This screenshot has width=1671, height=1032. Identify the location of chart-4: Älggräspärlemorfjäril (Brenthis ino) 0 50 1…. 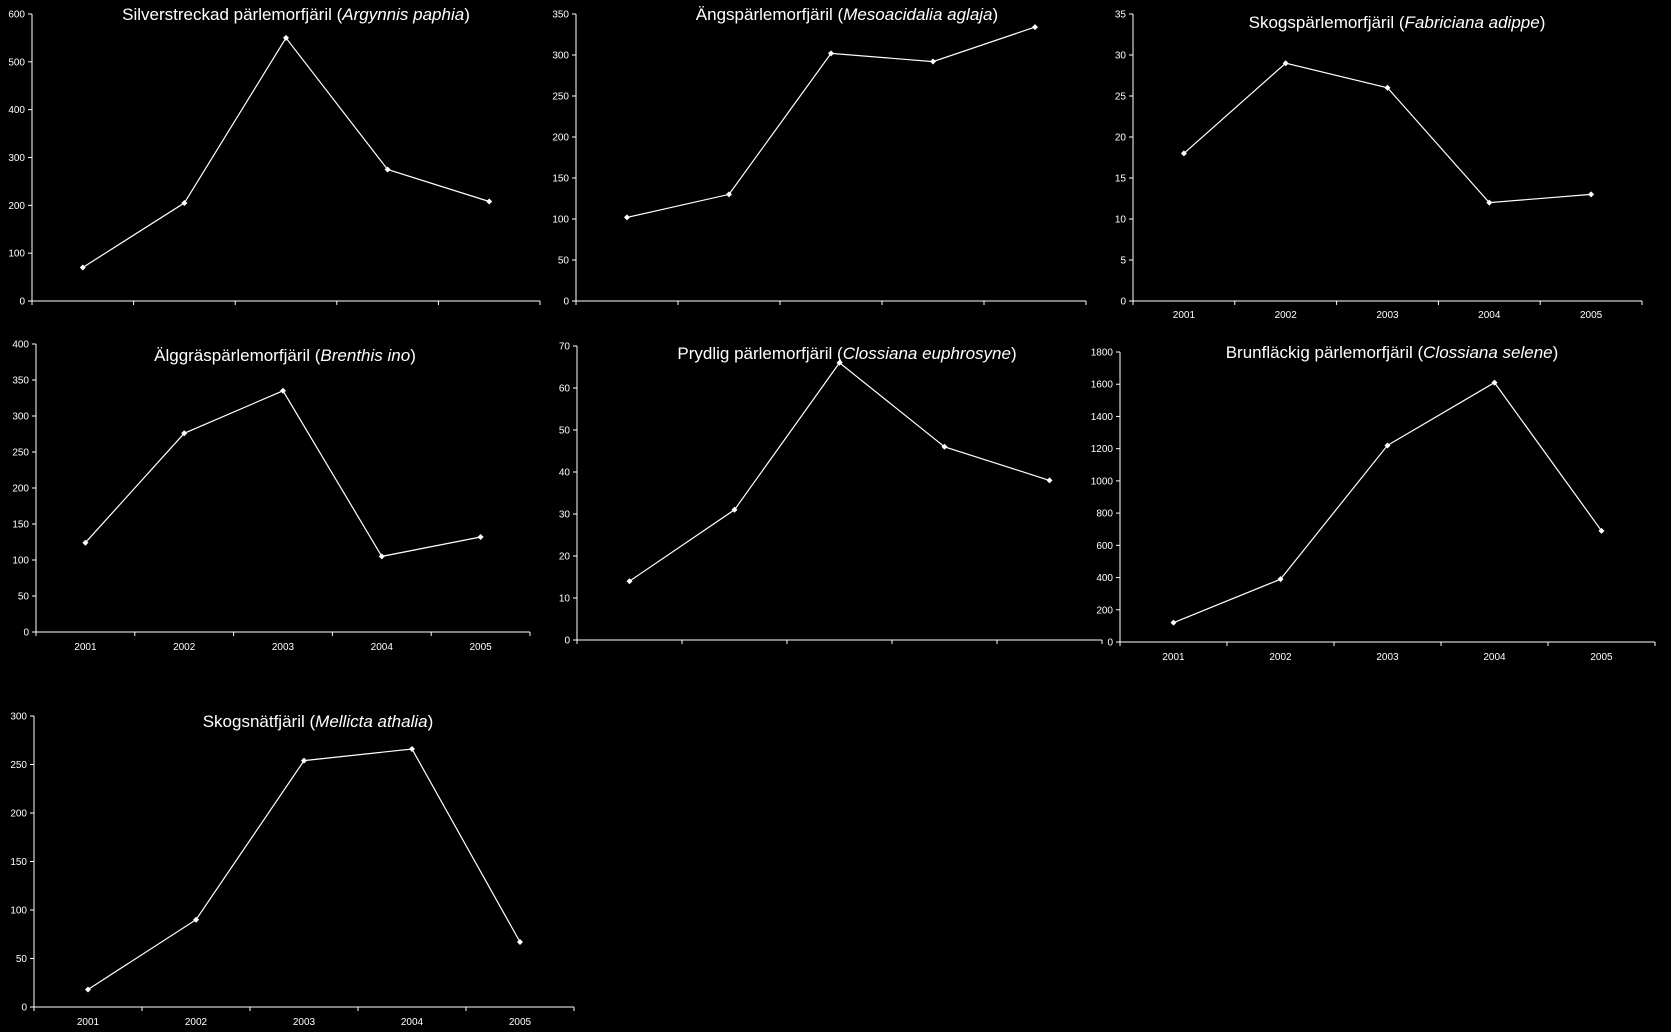
(271, 496).